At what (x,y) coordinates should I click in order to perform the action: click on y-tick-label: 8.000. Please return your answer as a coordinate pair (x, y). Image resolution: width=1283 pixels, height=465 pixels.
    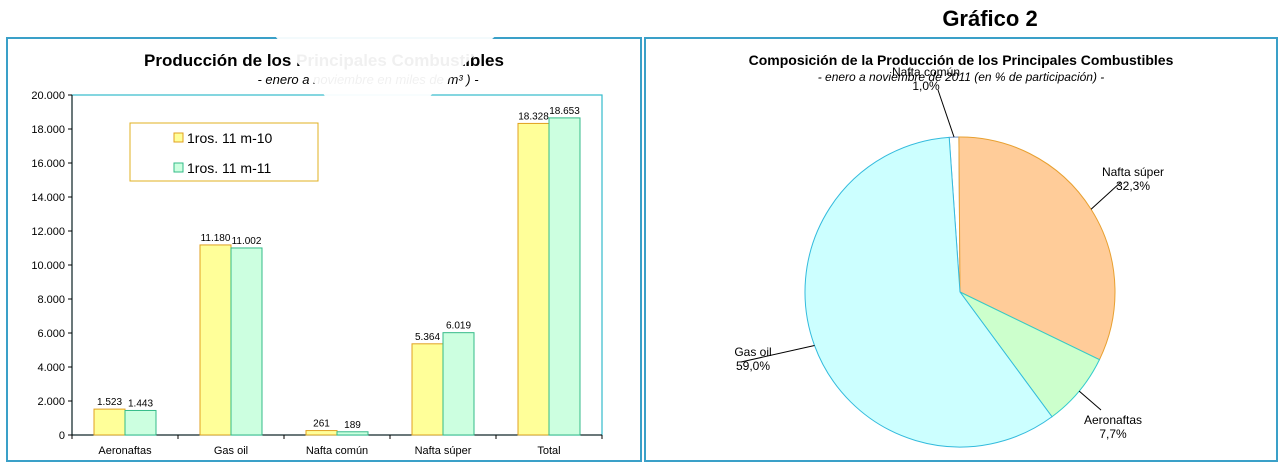
    Looking at the image, I should click on (51, 300).